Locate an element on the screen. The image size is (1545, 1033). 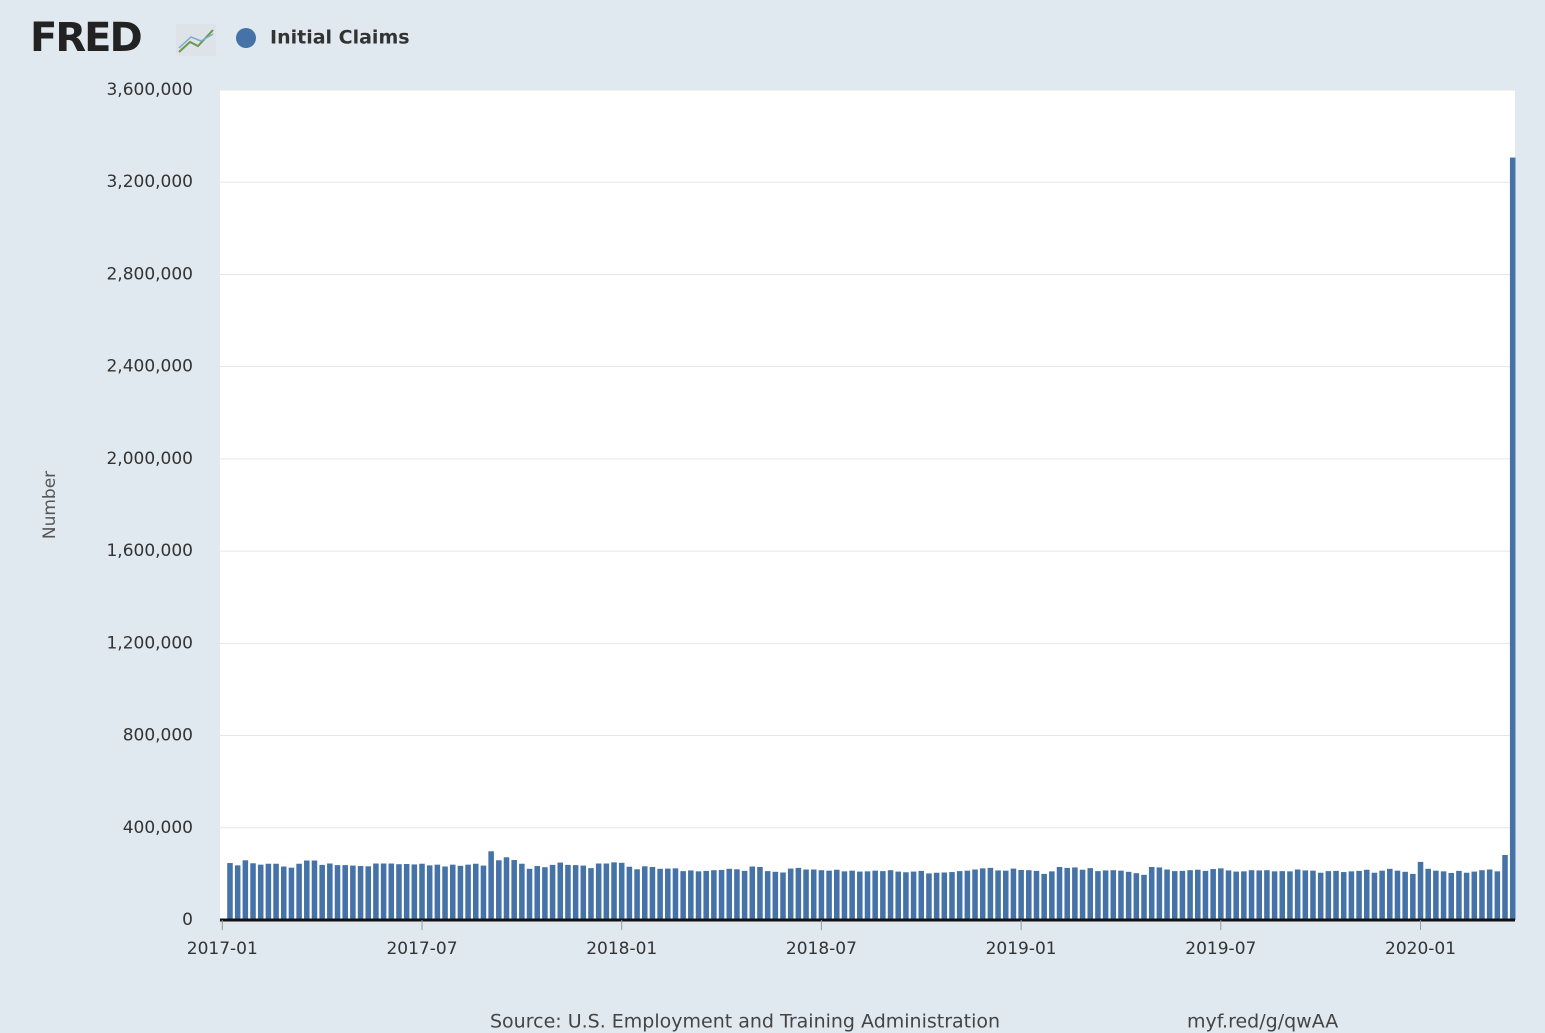
y-axis-label: Number is located at coordinates (50, 505).